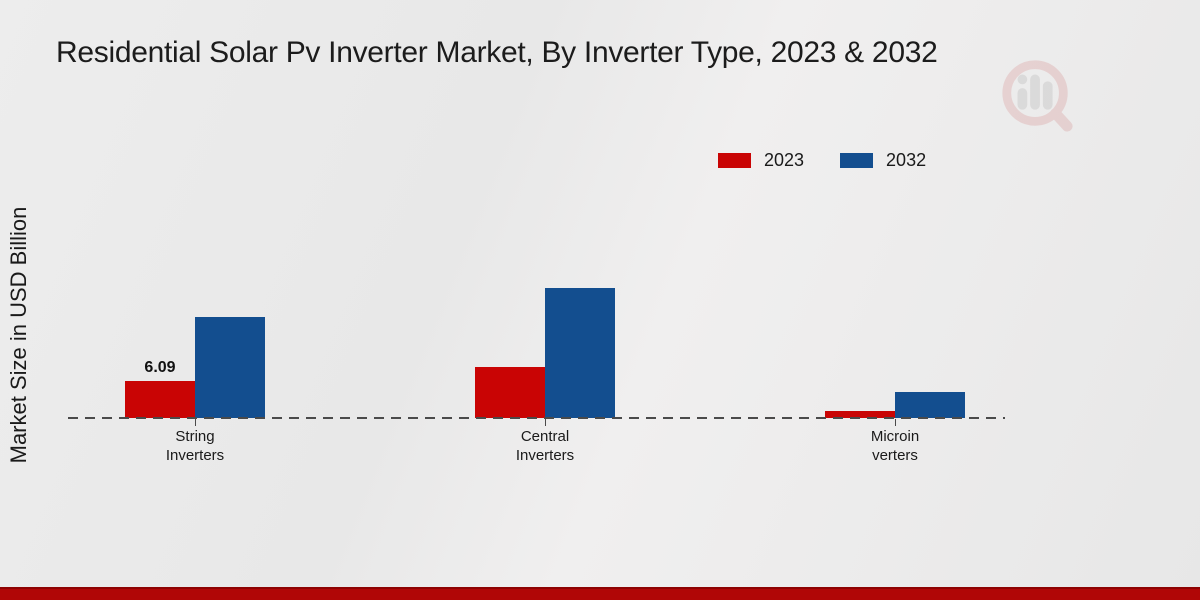 This screenshot has height=600, width=1200. Describe the element at coordinates (230, 367) in the screenshot. I see `bar-2032-string-inverters` at that location.